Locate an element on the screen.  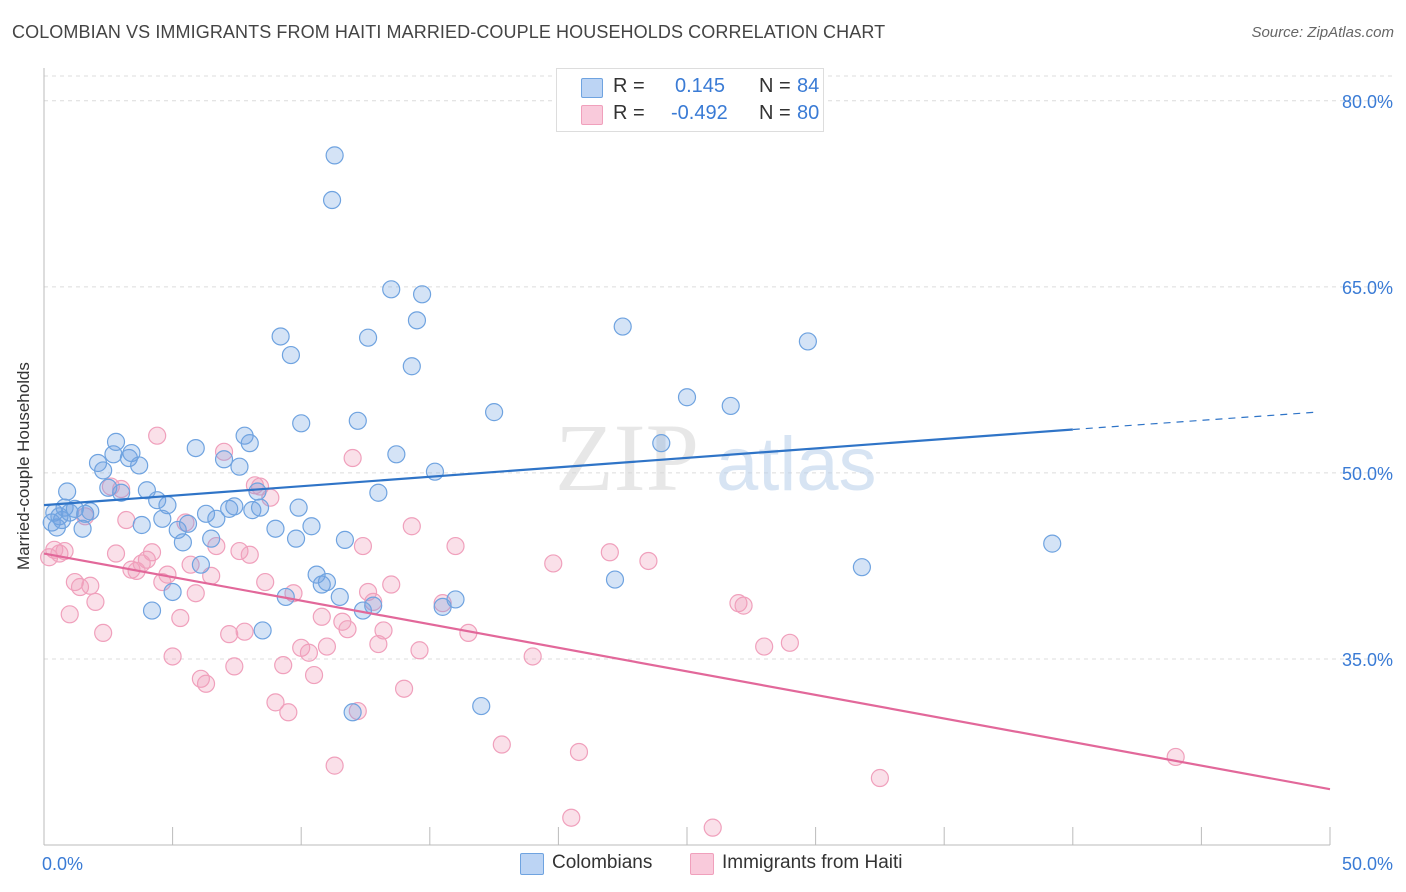
y-tick-label: 35.0% is located at coordinates (1367, 660).